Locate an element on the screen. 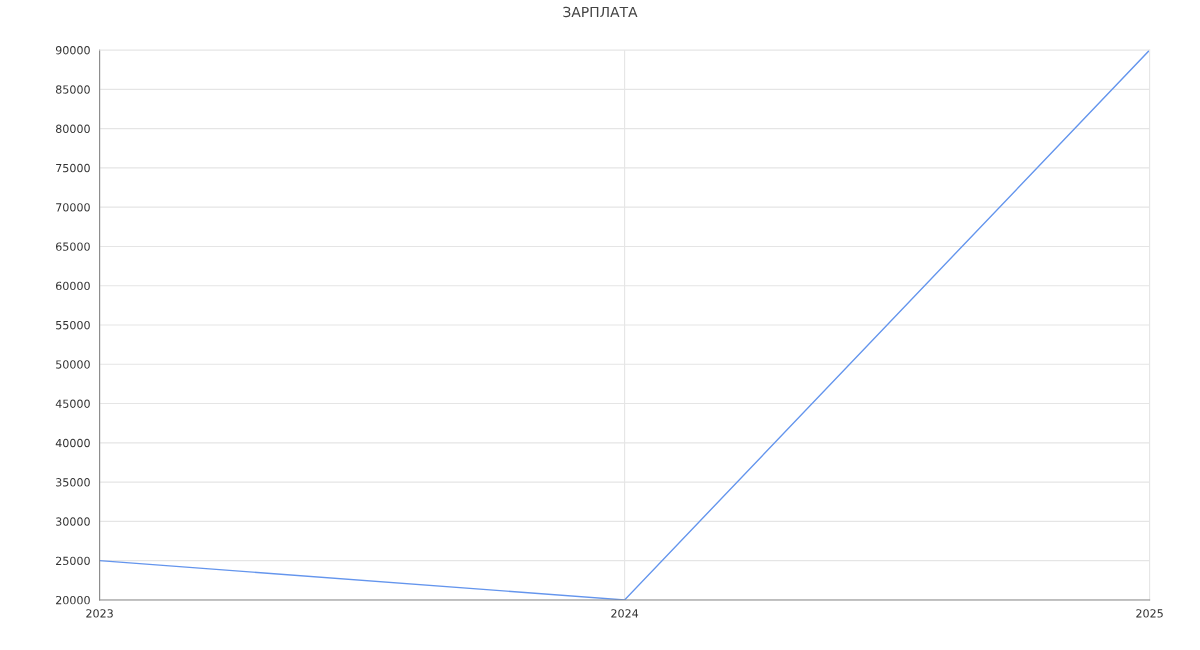 Image resolution: width=1200 pixels, height=650 pixels. y-tick-label: 60000 is located at coordinates (73, 286).